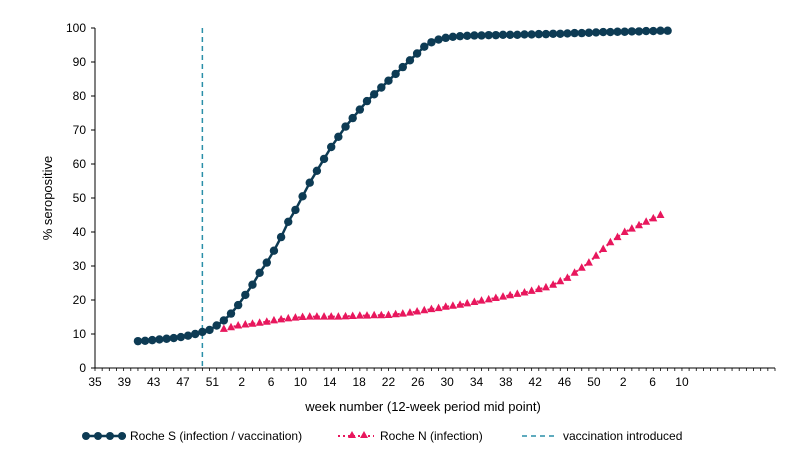 The image size is (788, 458). What do you see at coordinates (80, 232) in the screenshot?
I see `y-tick-label: 40` at bounding box center [80, 232].